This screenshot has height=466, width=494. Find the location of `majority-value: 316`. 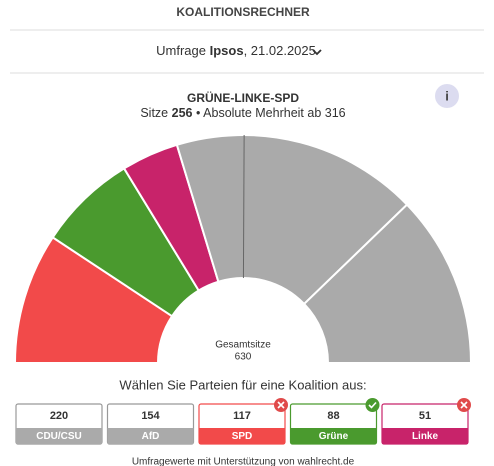

majority-value: 316 is located at coordinates (335, 113).